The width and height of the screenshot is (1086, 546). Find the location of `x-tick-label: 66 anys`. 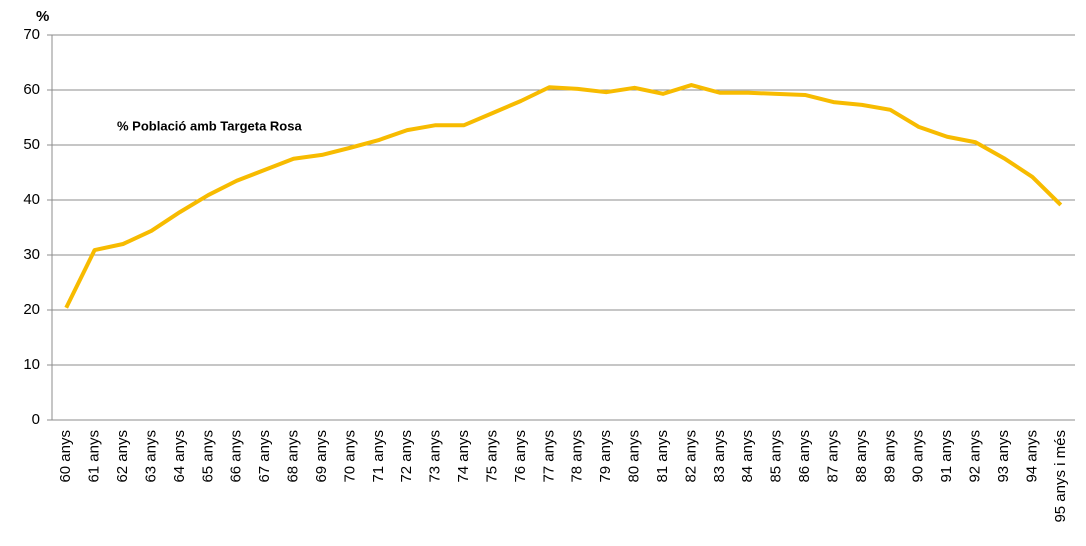

x-tick-label: 66 anys is located at coordinates (236, 456).